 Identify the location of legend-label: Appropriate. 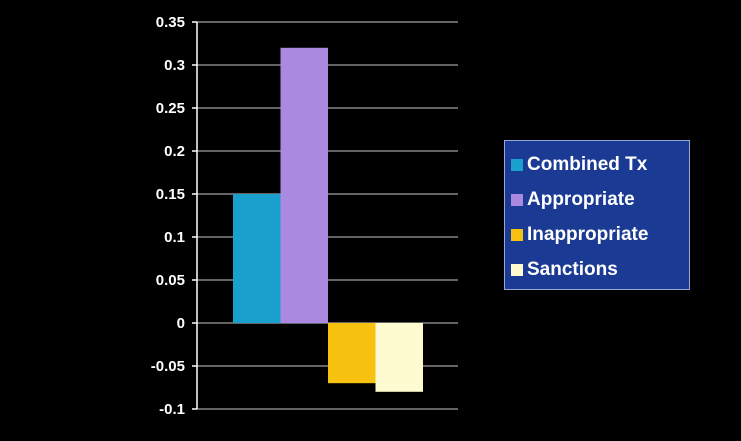
(581, 199).